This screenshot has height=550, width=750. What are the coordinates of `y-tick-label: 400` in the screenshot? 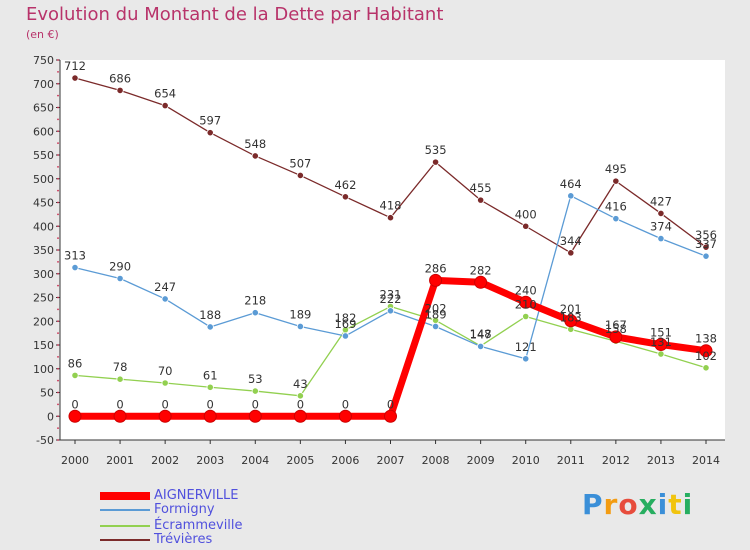 It's located at (43, 226).